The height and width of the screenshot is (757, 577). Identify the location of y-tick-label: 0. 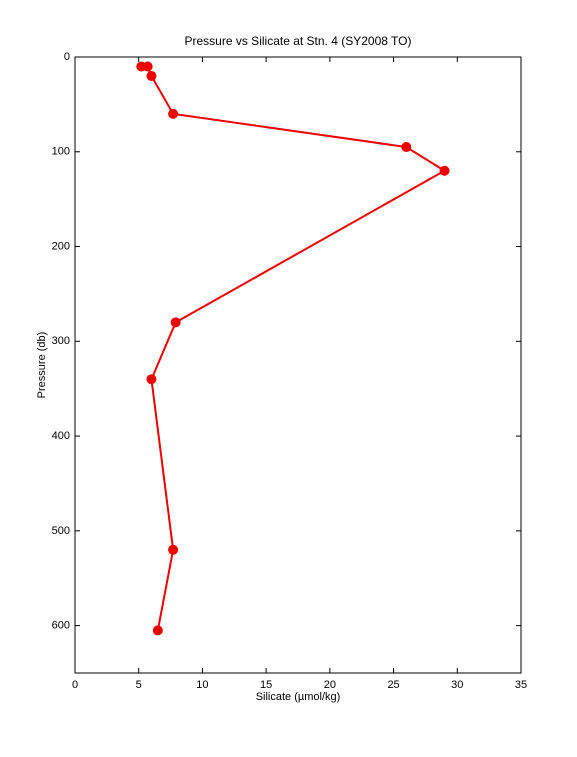
(67, 57).